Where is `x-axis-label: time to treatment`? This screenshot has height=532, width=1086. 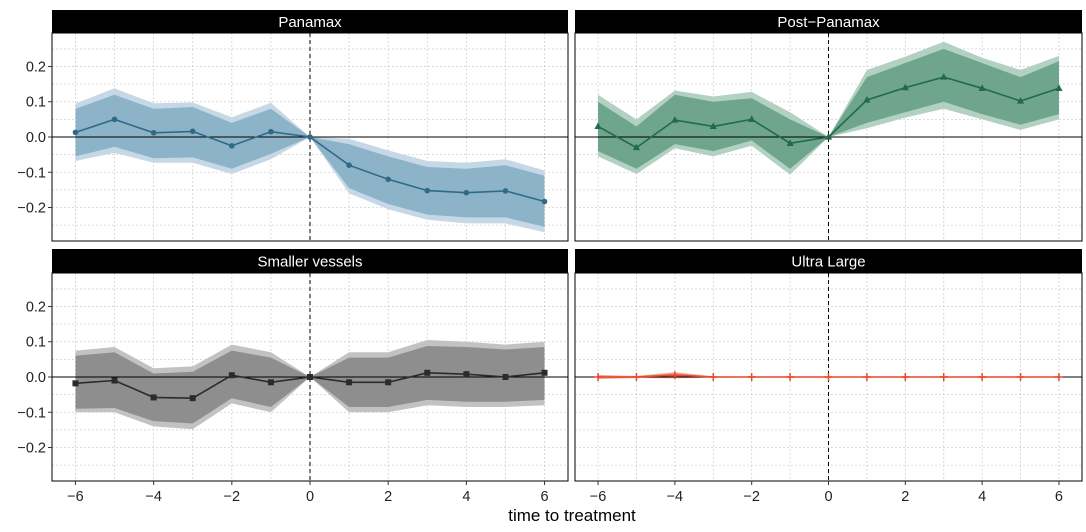
x-axis-label: time to treatment is located at coordinates (572, 515).